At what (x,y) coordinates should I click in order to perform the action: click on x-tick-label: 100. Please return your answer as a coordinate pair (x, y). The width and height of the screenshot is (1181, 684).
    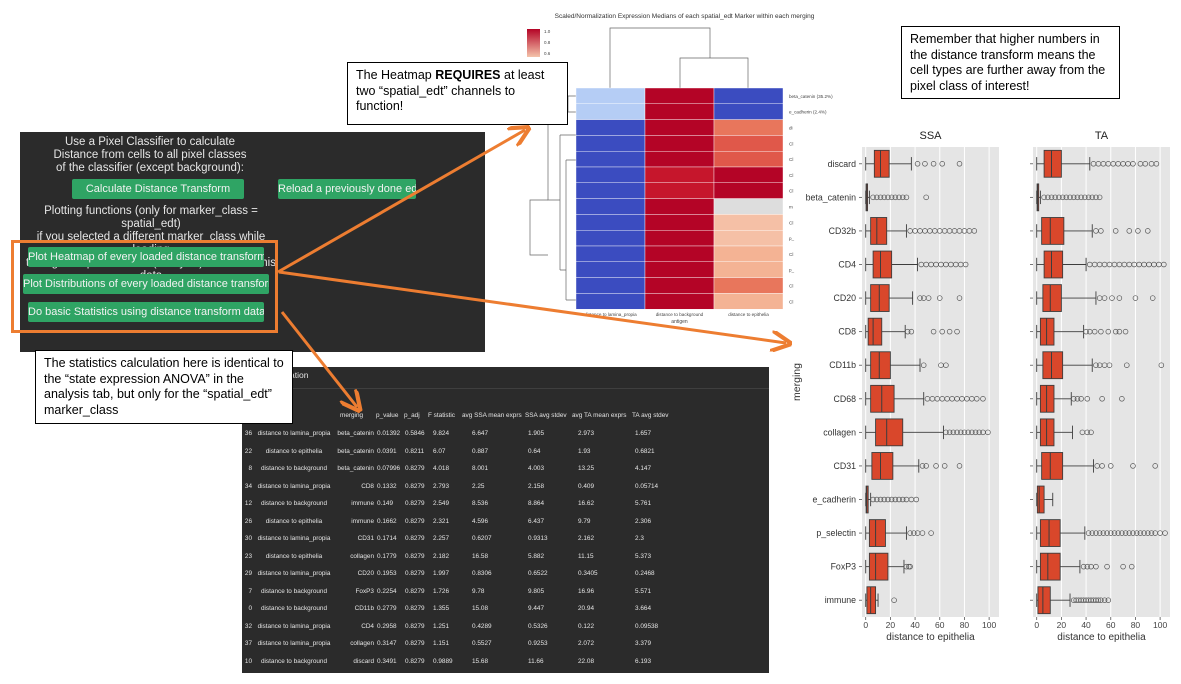
    Looking at the image, I should click on (1160, 625).